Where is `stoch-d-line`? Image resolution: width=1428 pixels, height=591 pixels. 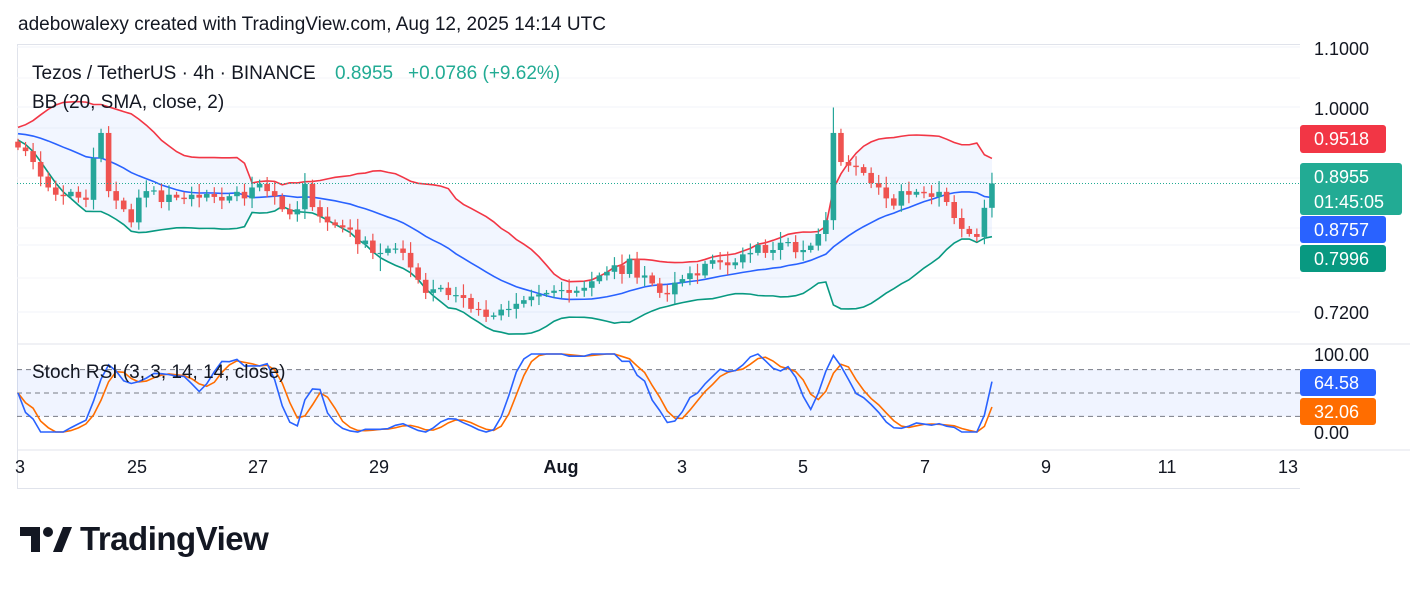
stoch-d-line is located at coordinates (505, 393).